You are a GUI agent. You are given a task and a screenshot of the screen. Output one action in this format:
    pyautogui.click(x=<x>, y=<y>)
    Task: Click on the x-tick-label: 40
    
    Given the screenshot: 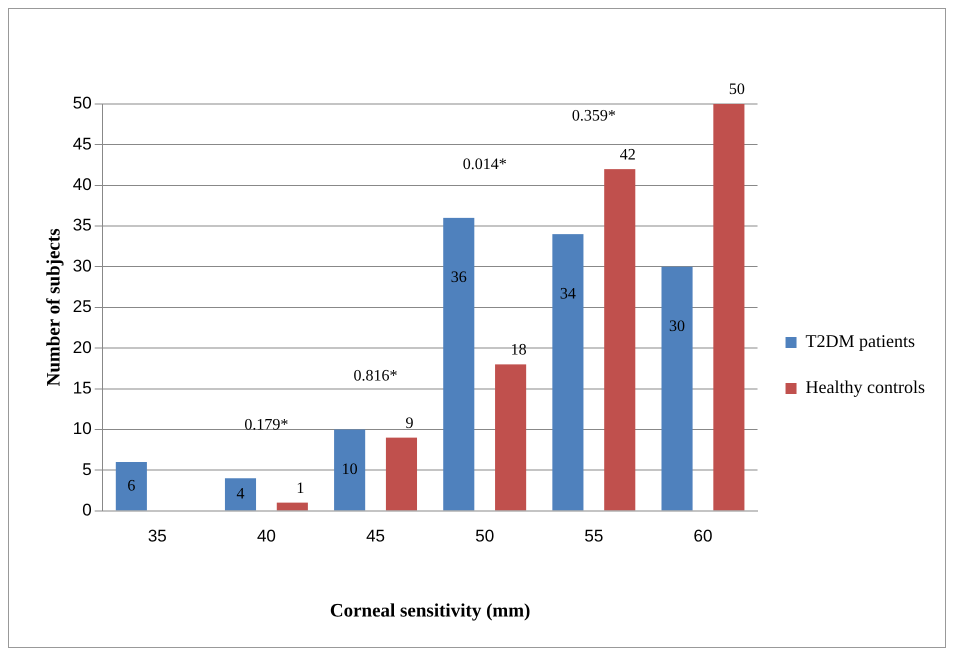 What is the action you would take?
    pyautogui.click(x=266, y=536)
    